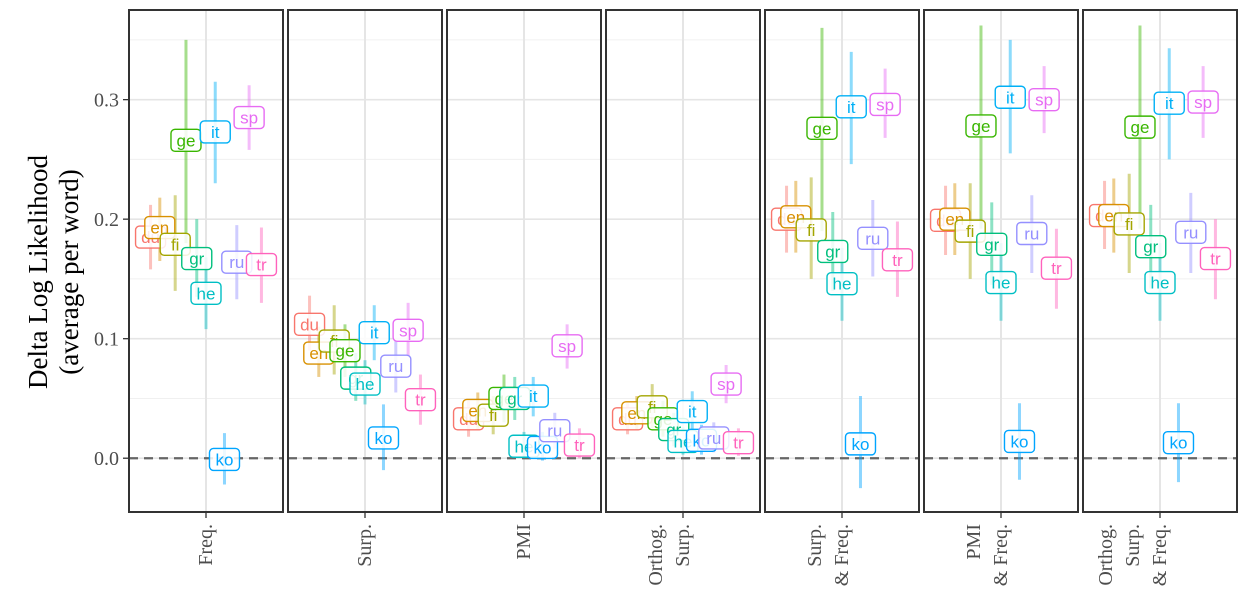 This screenshot has width=1248, height=614. Describe the element at coordinates (842, 297) in the screenshot. I see `facet-panel: duenfigegrheitkorusptrSurp.& Freq.` at that location.